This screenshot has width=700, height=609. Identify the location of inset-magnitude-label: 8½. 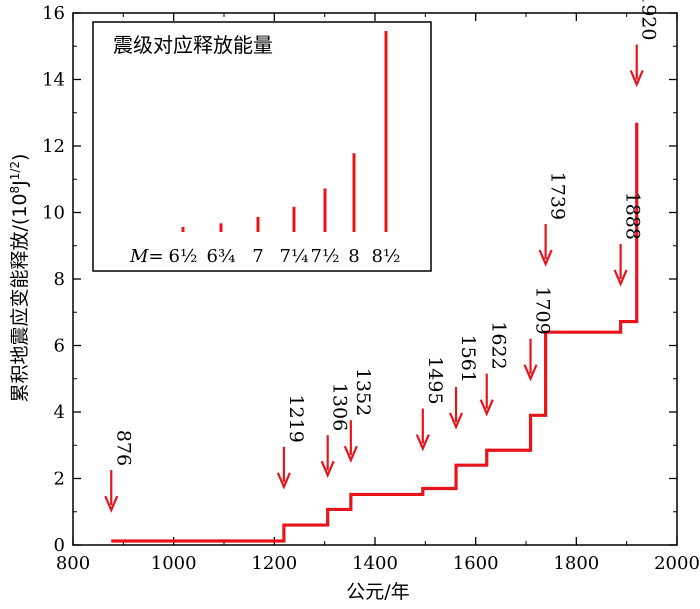
(386, 256).